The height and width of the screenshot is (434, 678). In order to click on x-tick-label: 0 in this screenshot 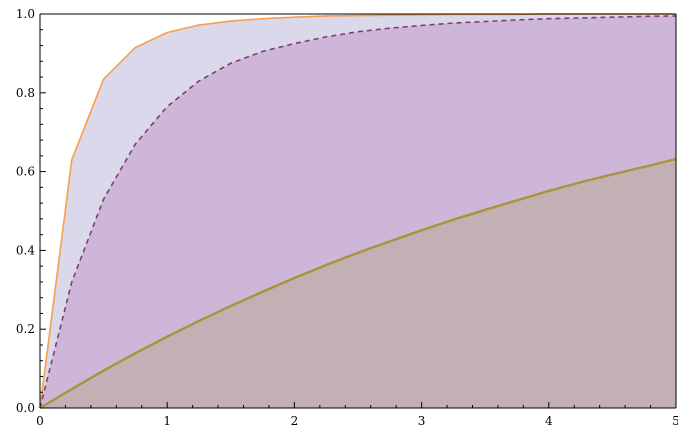, I will do `click(40, 421)`.